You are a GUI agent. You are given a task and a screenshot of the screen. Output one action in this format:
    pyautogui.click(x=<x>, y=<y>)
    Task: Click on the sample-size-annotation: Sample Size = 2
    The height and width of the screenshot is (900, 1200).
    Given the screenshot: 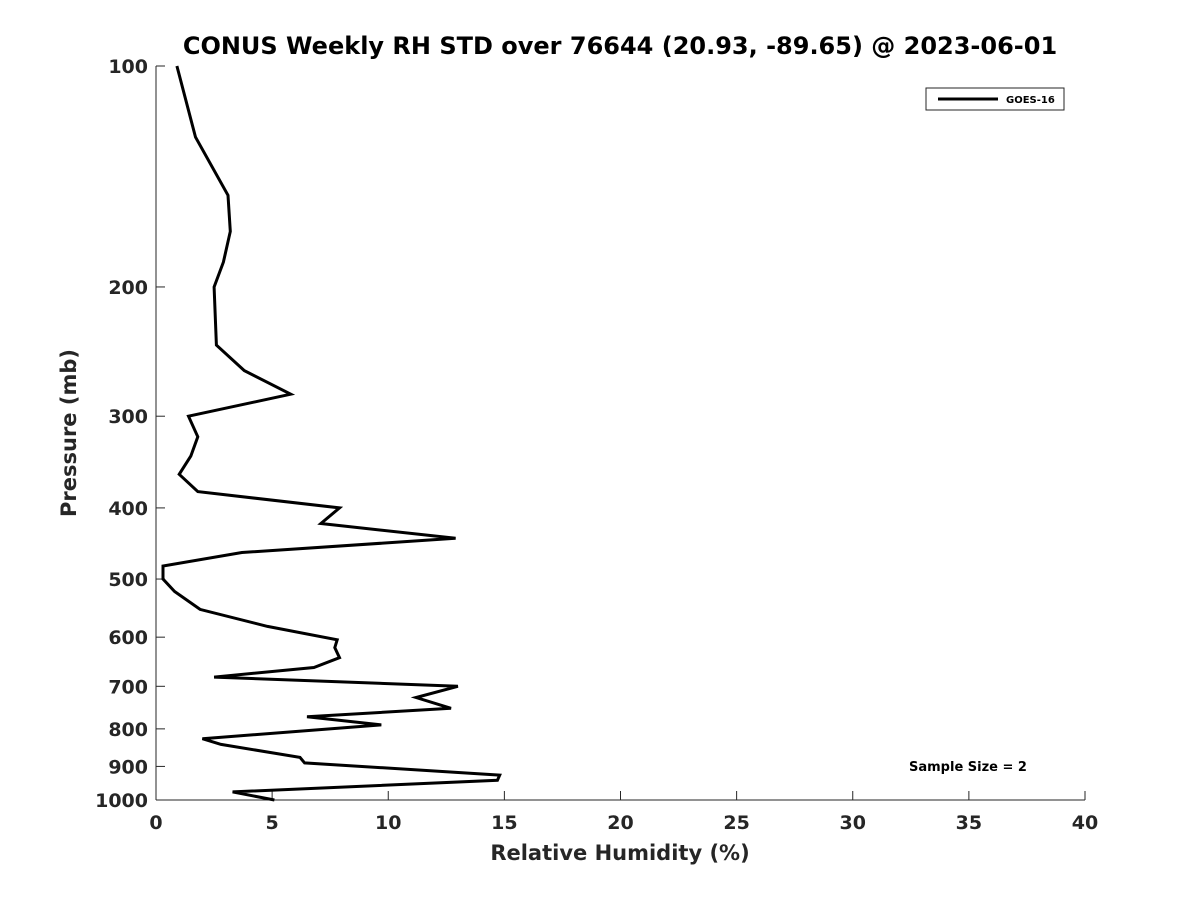 What is the action you would take?
    pyautogui.click(x=968, y=767)
    